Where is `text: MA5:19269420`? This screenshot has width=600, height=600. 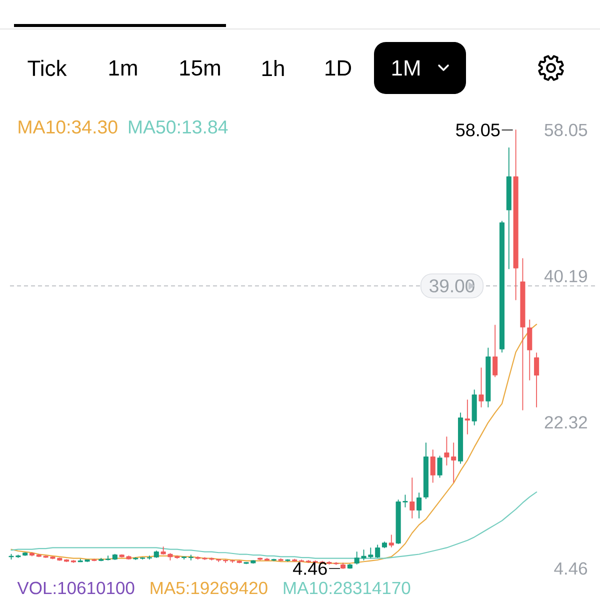
text: MA5:19269420 is located at coordinates (209, 588).